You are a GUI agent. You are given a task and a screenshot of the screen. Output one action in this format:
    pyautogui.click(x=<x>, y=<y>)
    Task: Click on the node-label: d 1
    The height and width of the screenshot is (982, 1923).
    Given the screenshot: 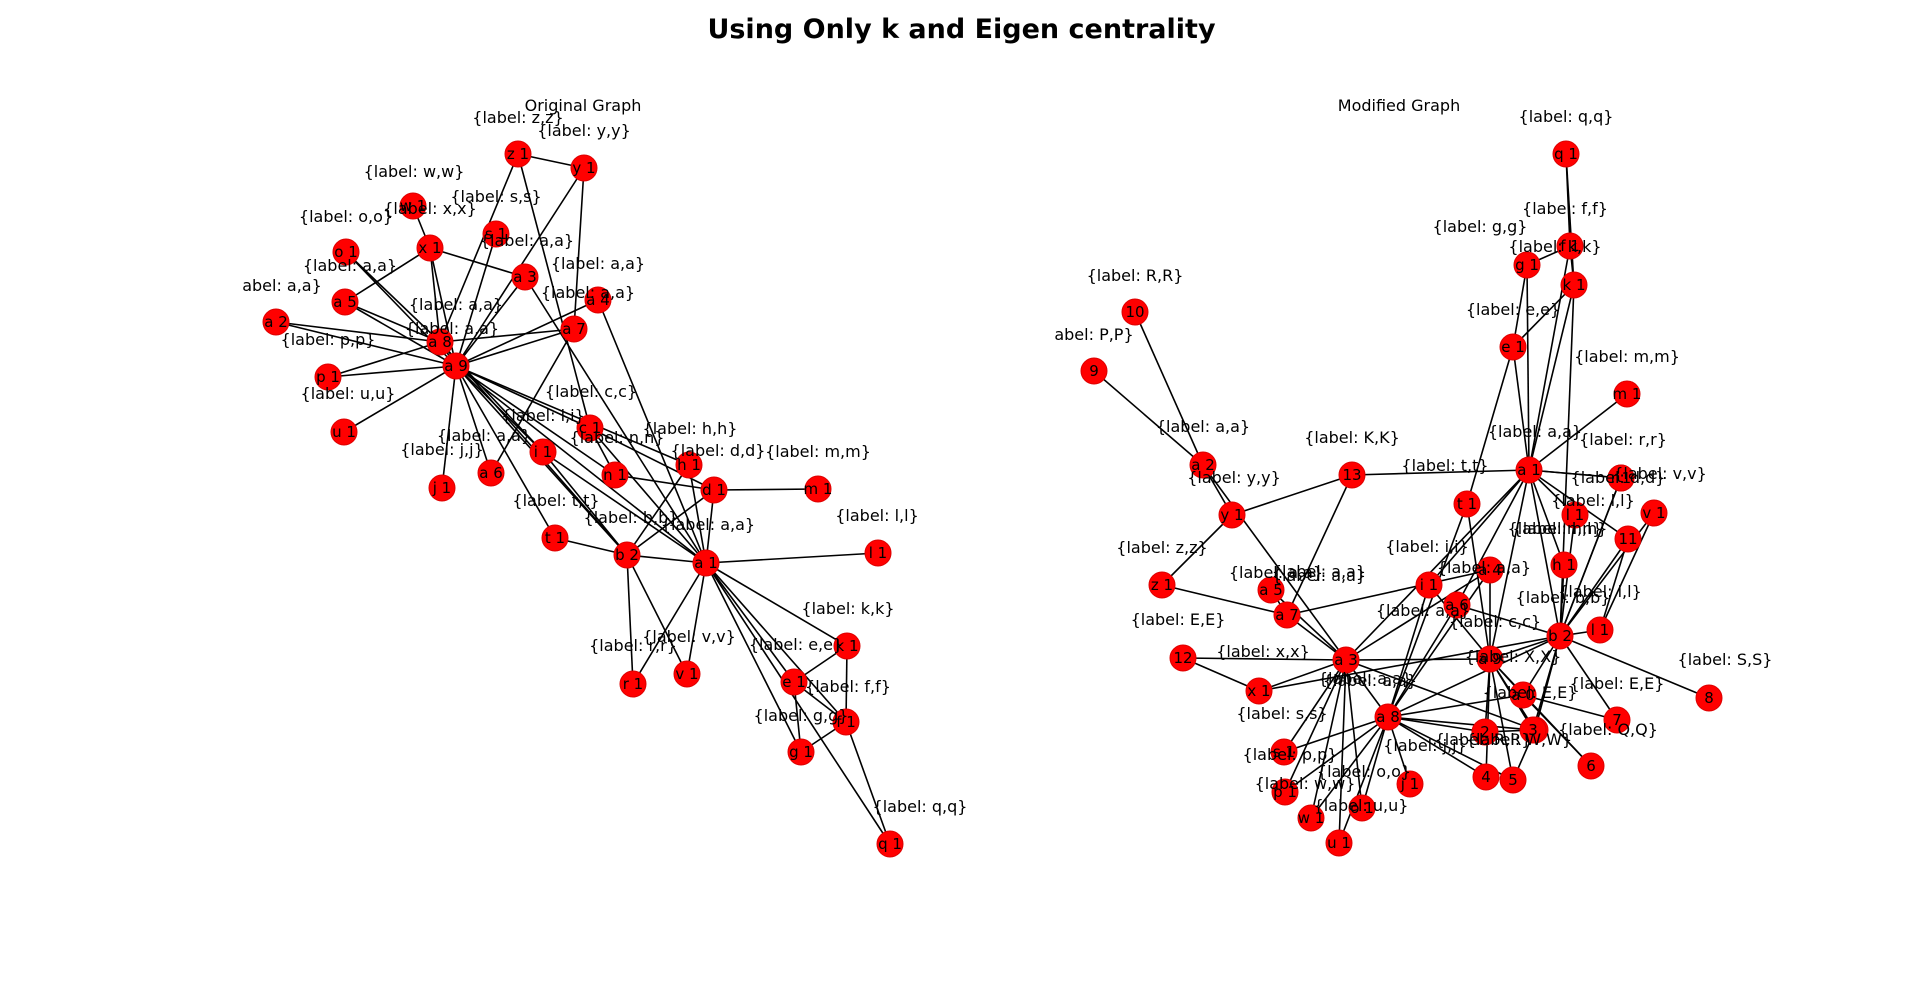 What is the action you would take?
    pyautogui.click(x=714, y=490)
    